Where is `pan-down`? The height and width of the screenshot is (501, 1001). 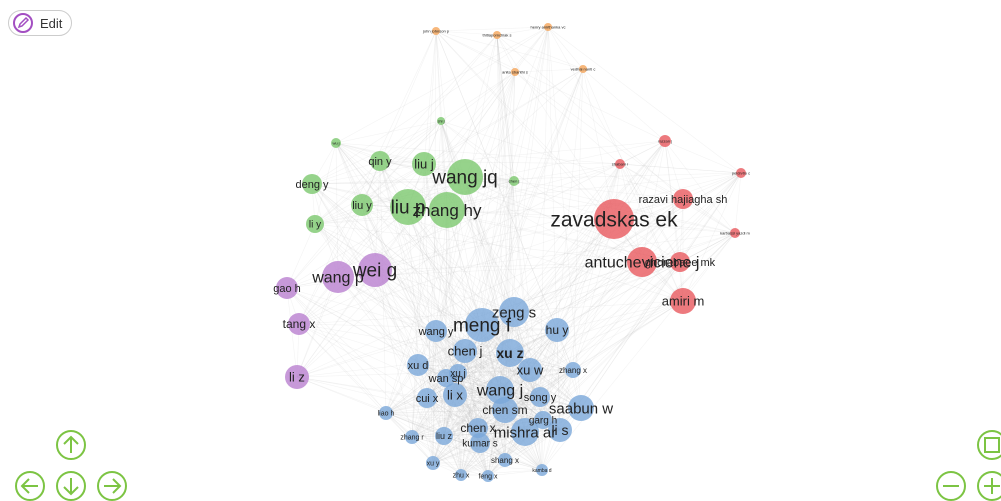 pan-down is located at coordinates (71, 486).